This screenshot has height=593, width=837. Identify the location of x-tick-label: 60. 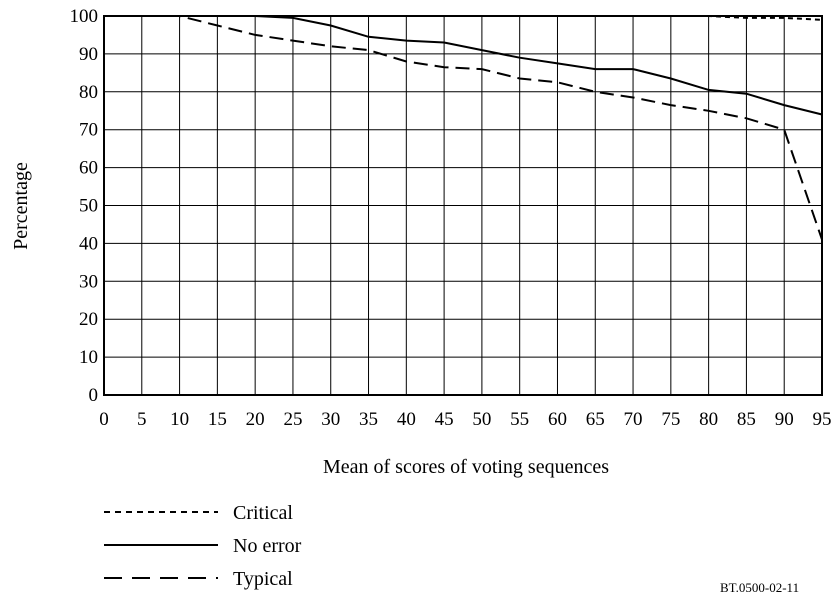
(557, 419).